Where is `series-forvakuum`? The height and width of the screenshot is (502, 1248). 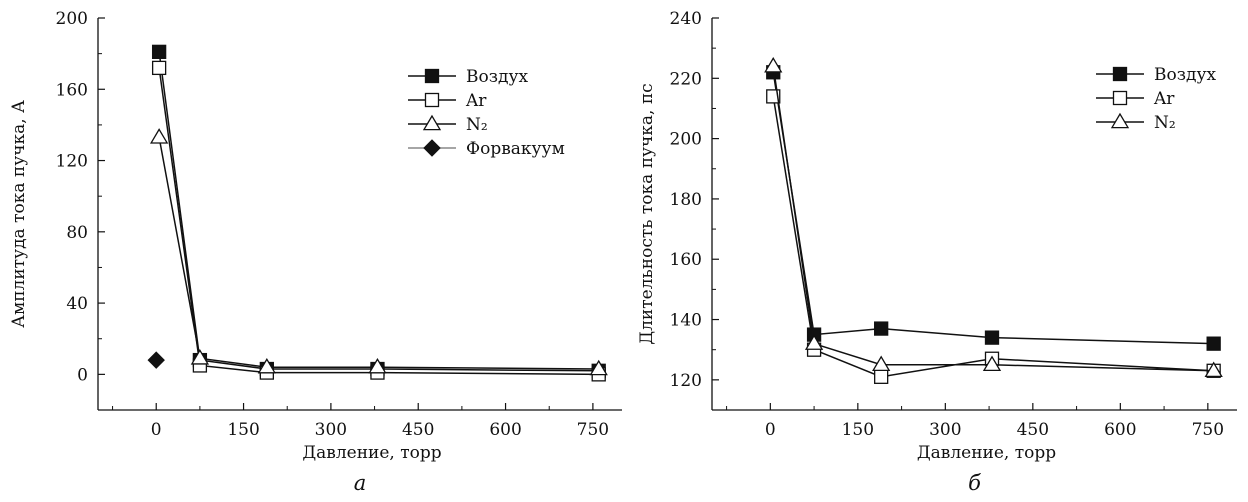
series-forvakuum is located at coordinates (156, 360).